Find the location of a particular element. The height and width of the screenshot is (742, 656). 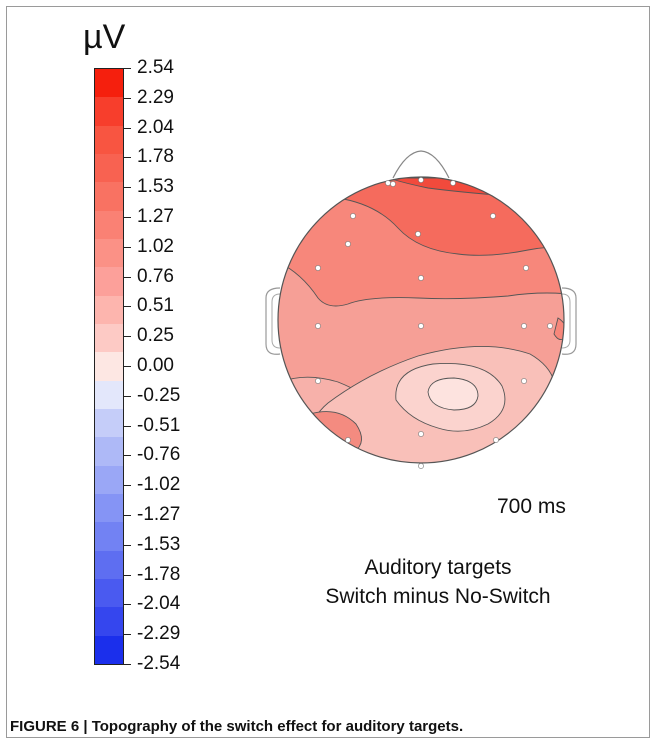

electrode-markers is located at coordinates (434, 323).